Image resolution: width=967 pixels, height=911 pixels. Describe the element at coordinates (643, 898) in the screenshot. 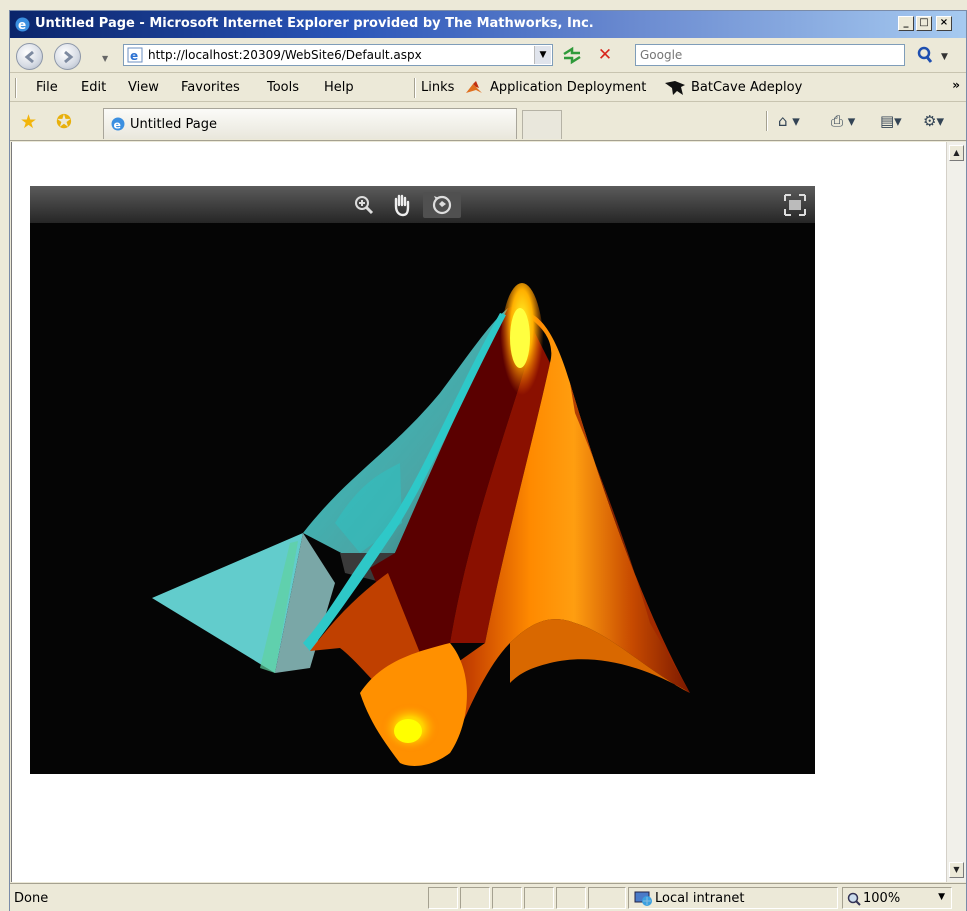

I see `intranet-globe-icon` at that location.